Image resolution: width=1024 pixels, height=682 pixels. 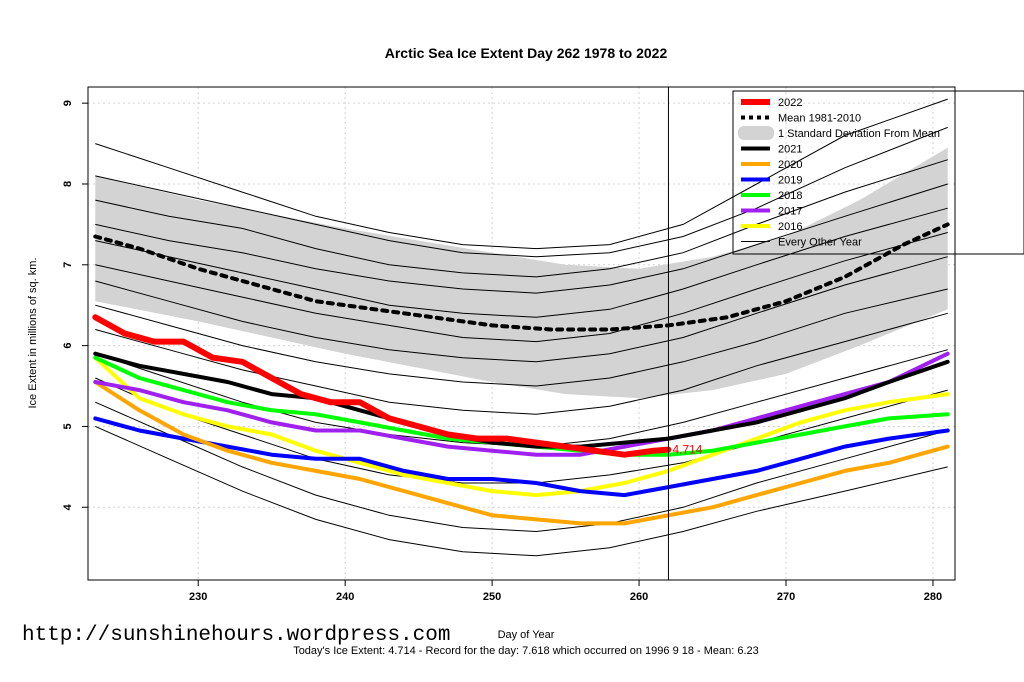 What do you see at coordinates (345, 597) in the screenshot?
I see `x-tick-label: 240` at bounding box center [345, 597].